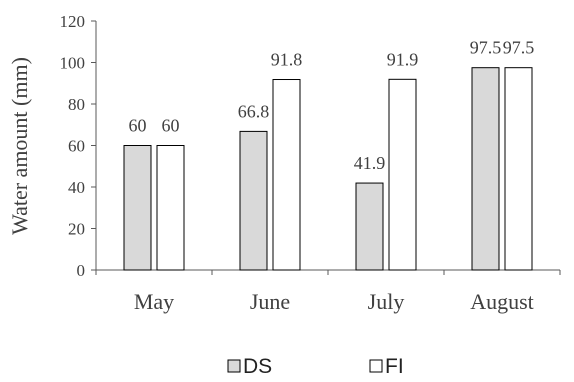  I want to click on y-tick-label: 100, so click(73, 63).